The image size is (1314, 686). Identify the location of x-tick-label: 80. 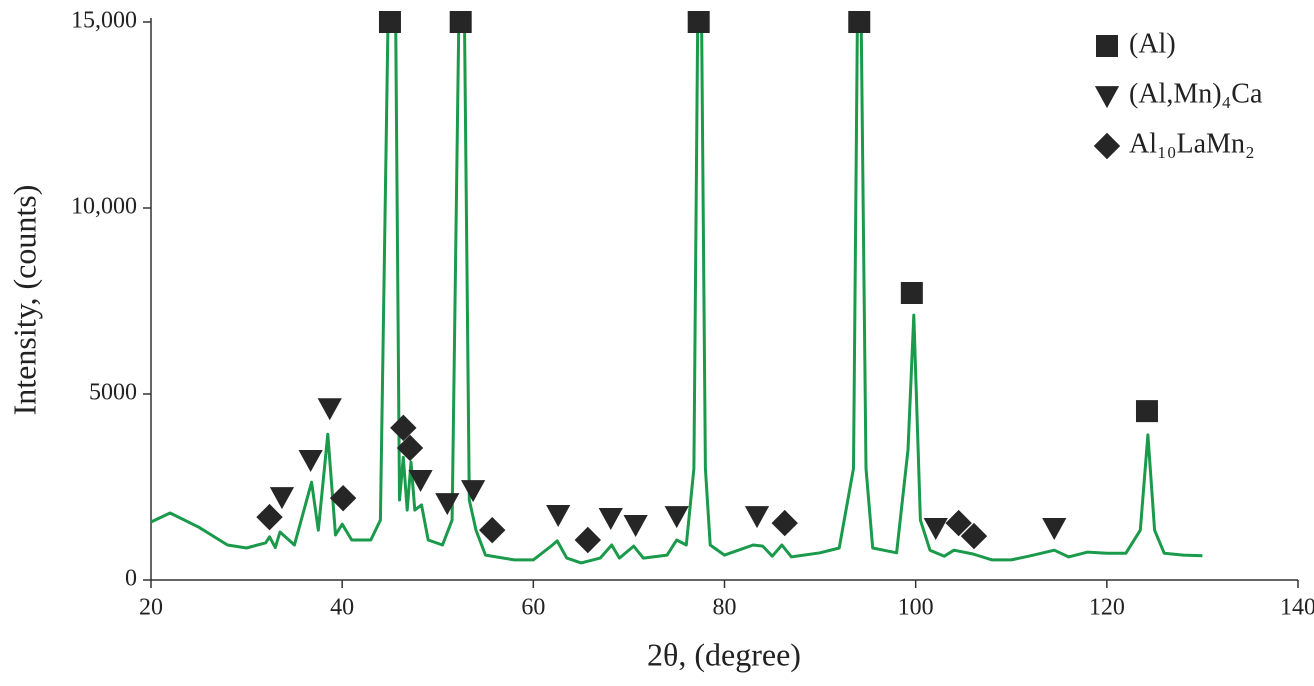
(725, 608).